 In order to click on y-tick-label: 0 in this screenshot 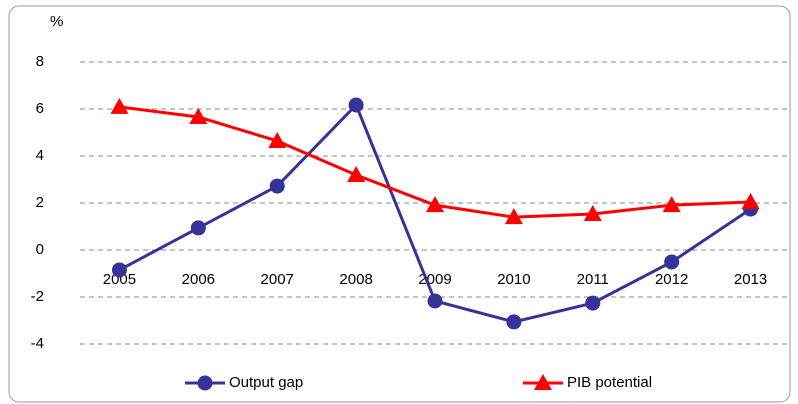, I will do `click(40, 249)`.